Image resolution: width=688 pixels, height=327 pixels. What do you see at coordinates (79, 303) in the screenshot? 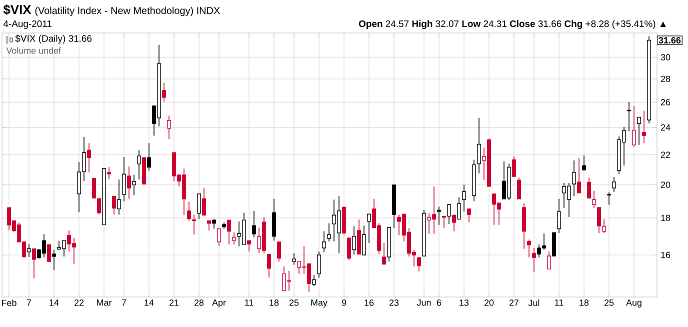
I see `x-tick-label: 22` at bounding box center [79, 303].